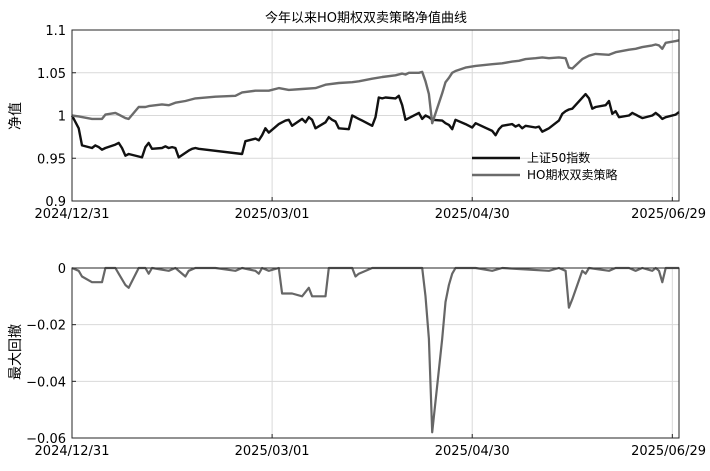  Describe the element at coordinates (62, 117) in the screenshot. I see `y-tick-label: 1` at that location.